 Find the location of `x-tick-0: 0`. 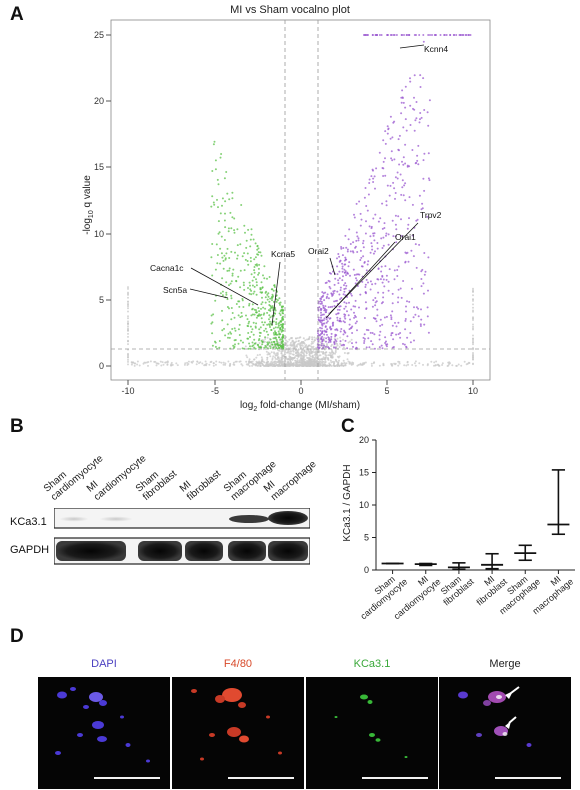

x-tick-0: 0 is located at coordinates (300, 391).